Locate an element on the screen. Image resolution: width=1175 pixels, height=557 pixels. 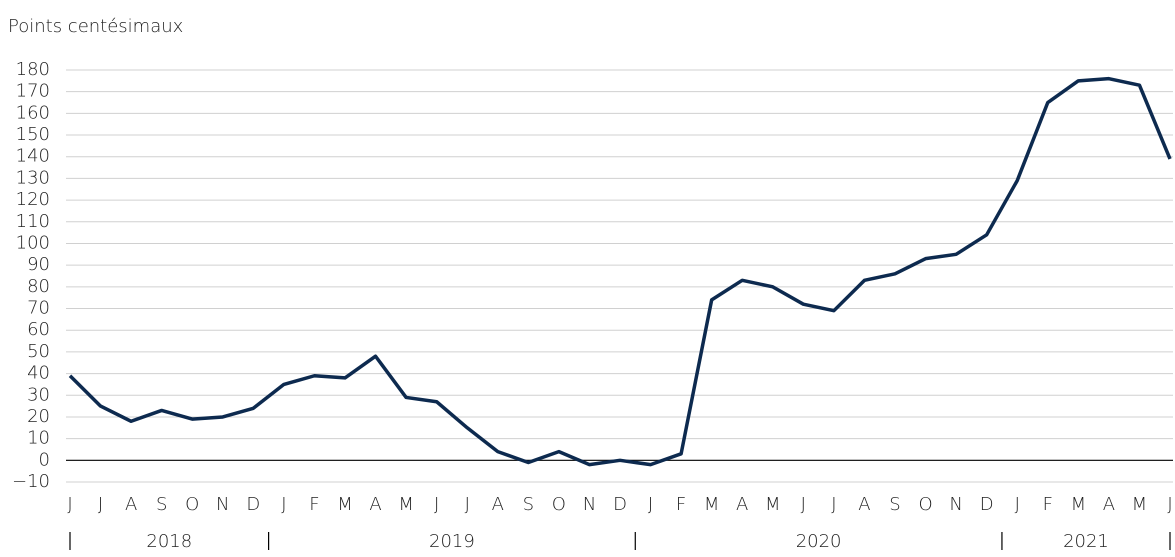
y-tick-label: 160 is located at coordinates (33, 112).